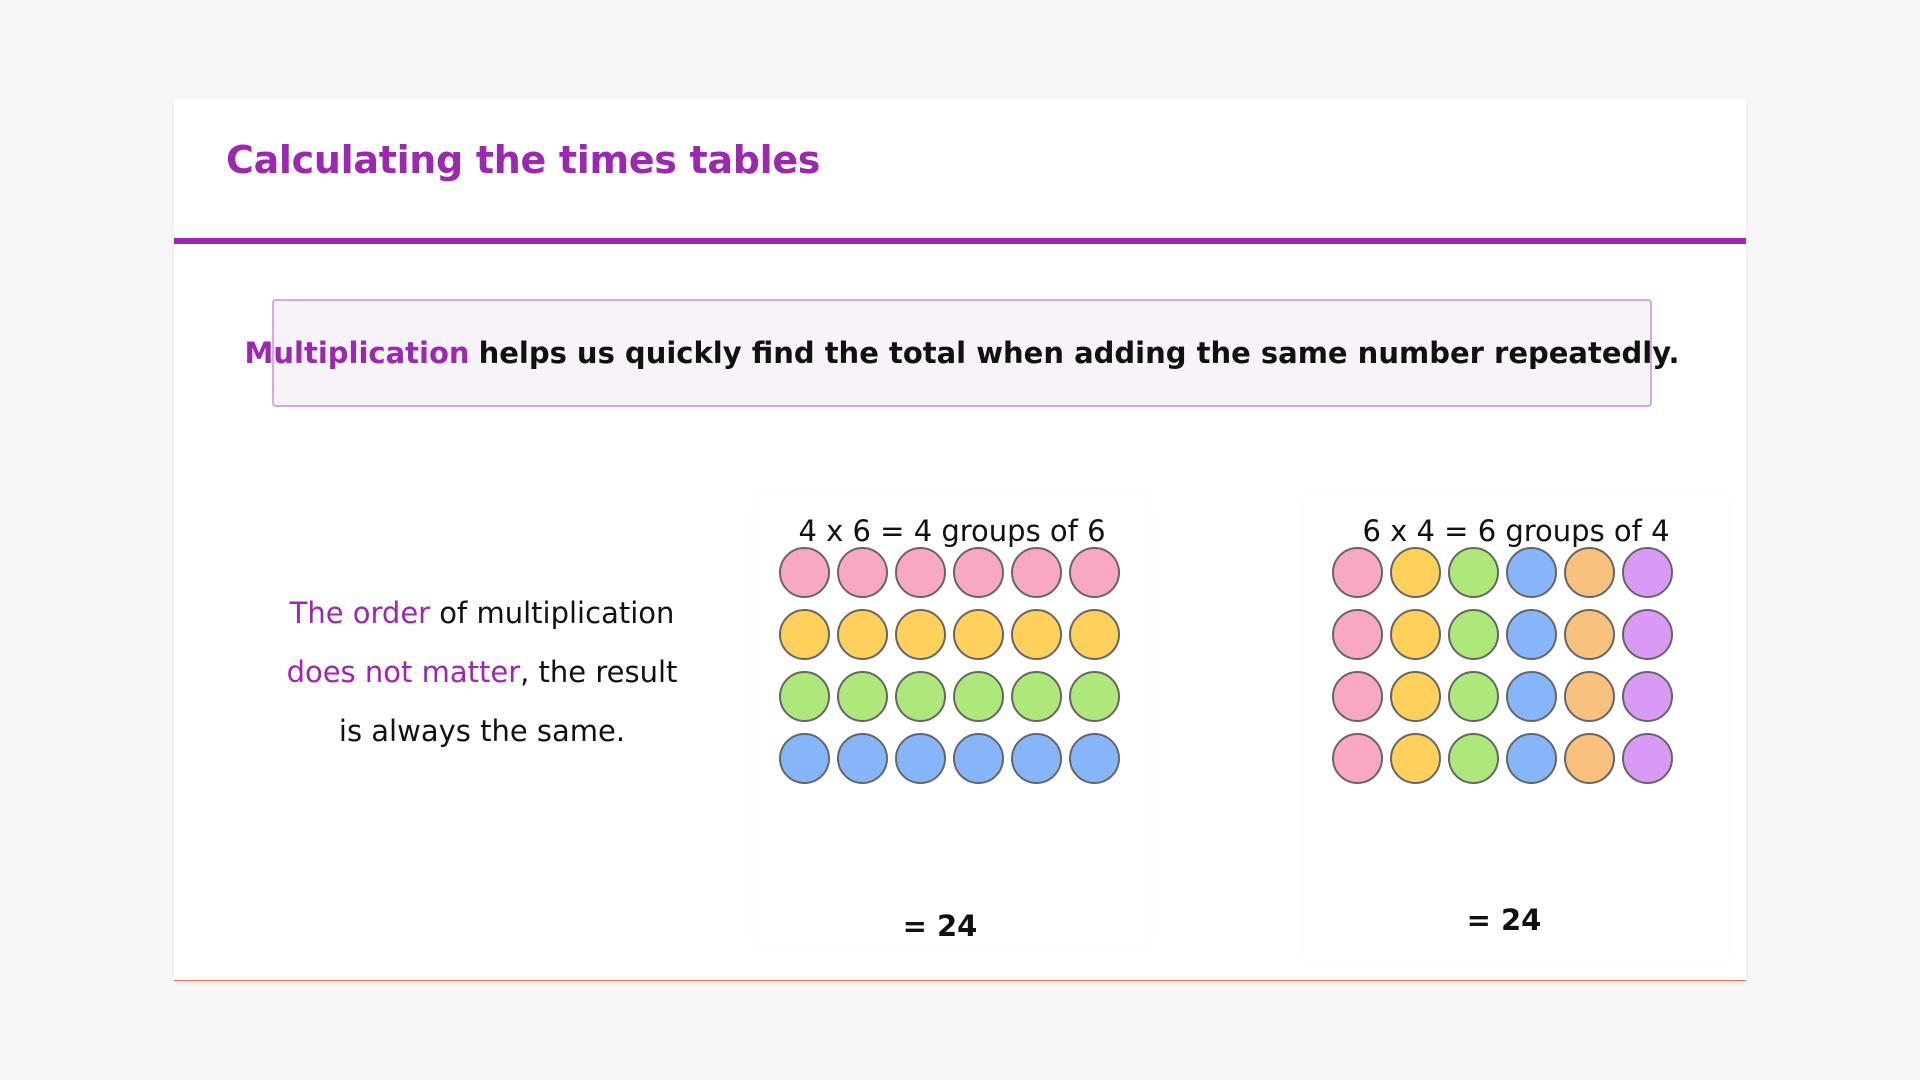 The image size is (1920, 1080). I want to click on order-note-text-1: of multiplication, so click(552, 613).